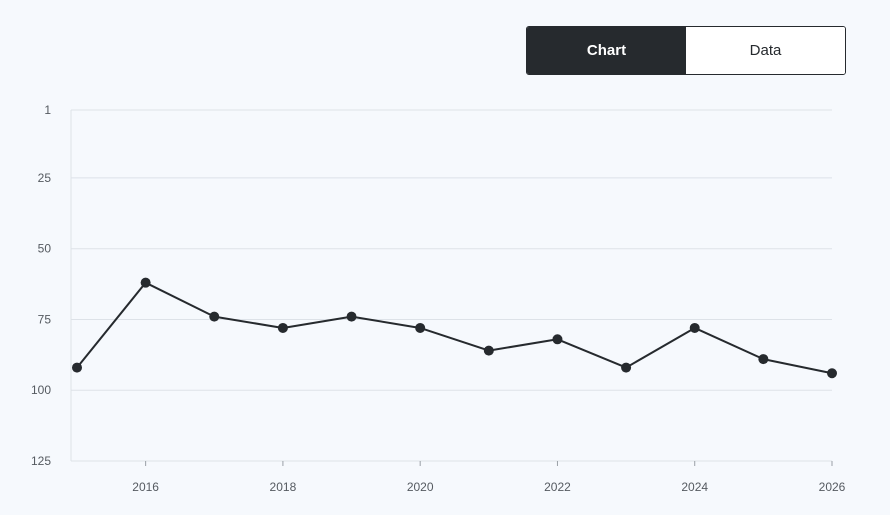  I want to click on chart-tab-button: Chart, so click(606, 50).